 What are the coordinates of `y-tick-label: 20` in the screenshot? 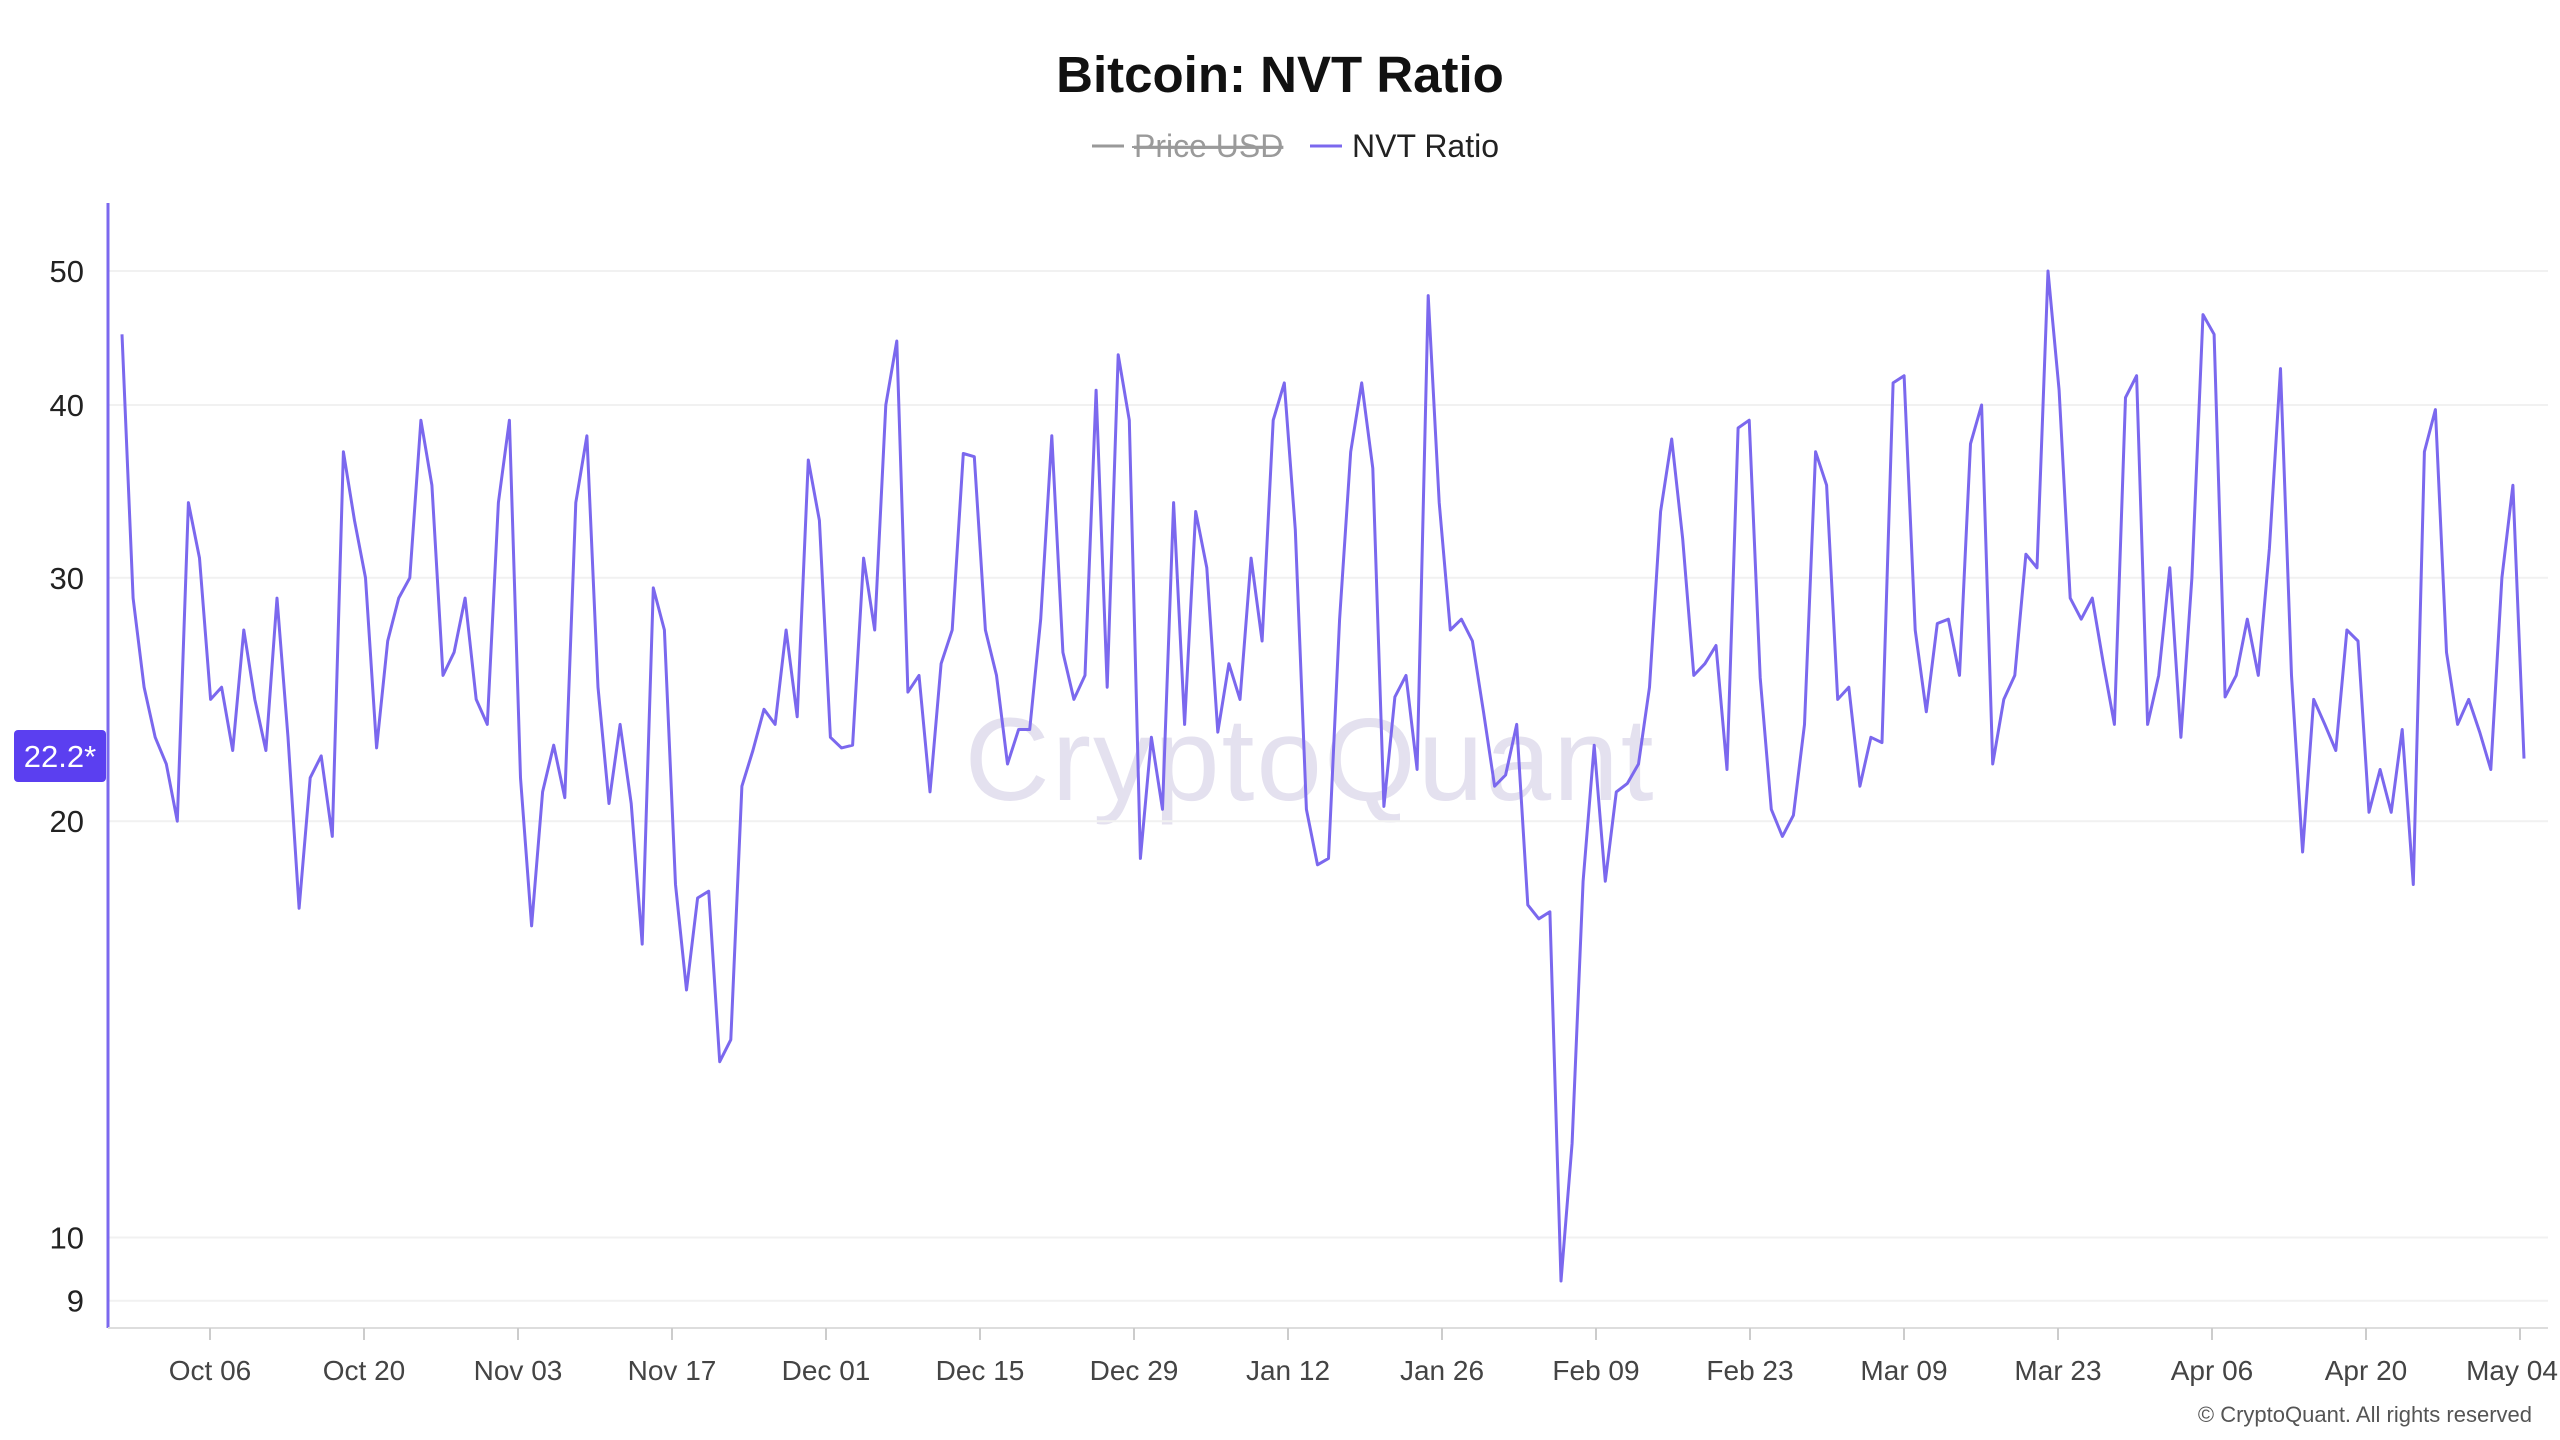 It's located at (67, 821).